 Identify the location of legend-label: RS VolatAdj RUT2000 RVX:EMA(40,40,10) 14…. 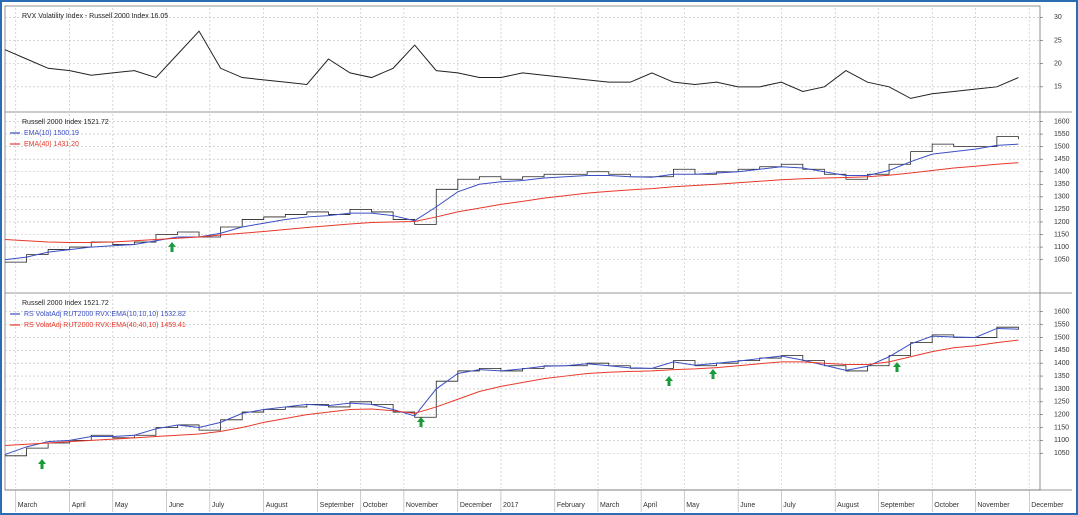
(105, 325).